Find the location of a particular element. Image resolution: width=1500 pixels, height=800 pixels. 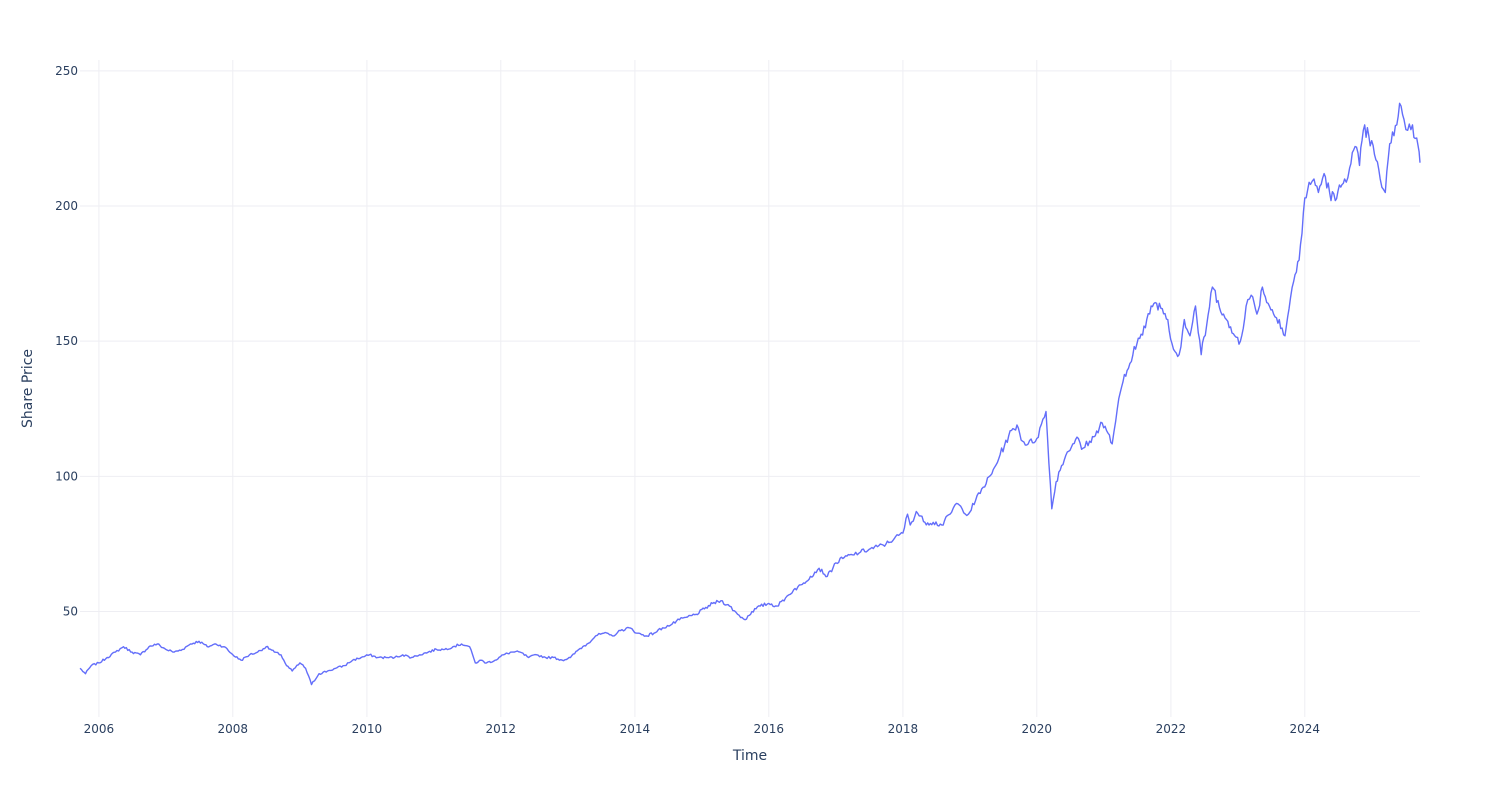

y-tick-label: 250 is located at coordinates (66, 71).